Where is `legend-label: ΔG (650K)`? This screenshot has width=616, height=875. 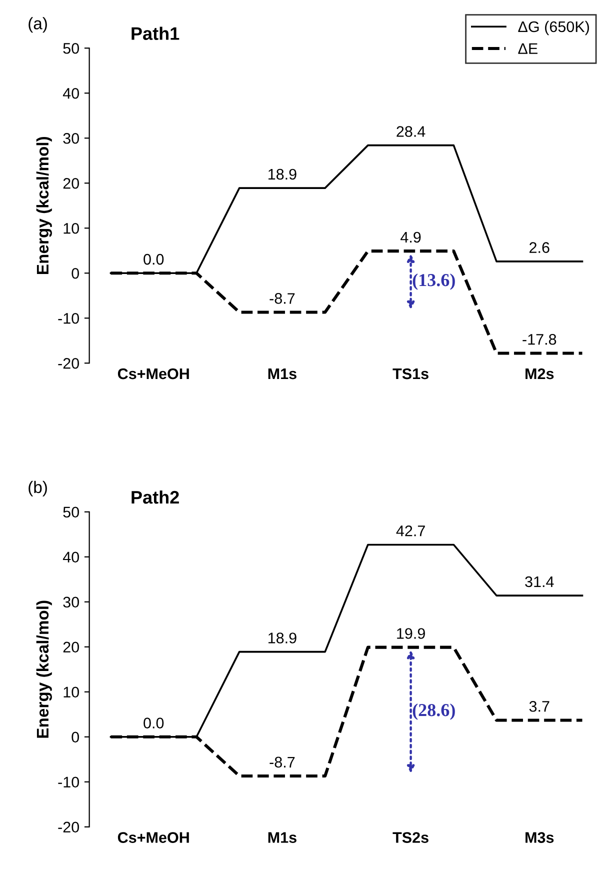 legend-label: ΔG (650K) is located at coordinates (553, 28).